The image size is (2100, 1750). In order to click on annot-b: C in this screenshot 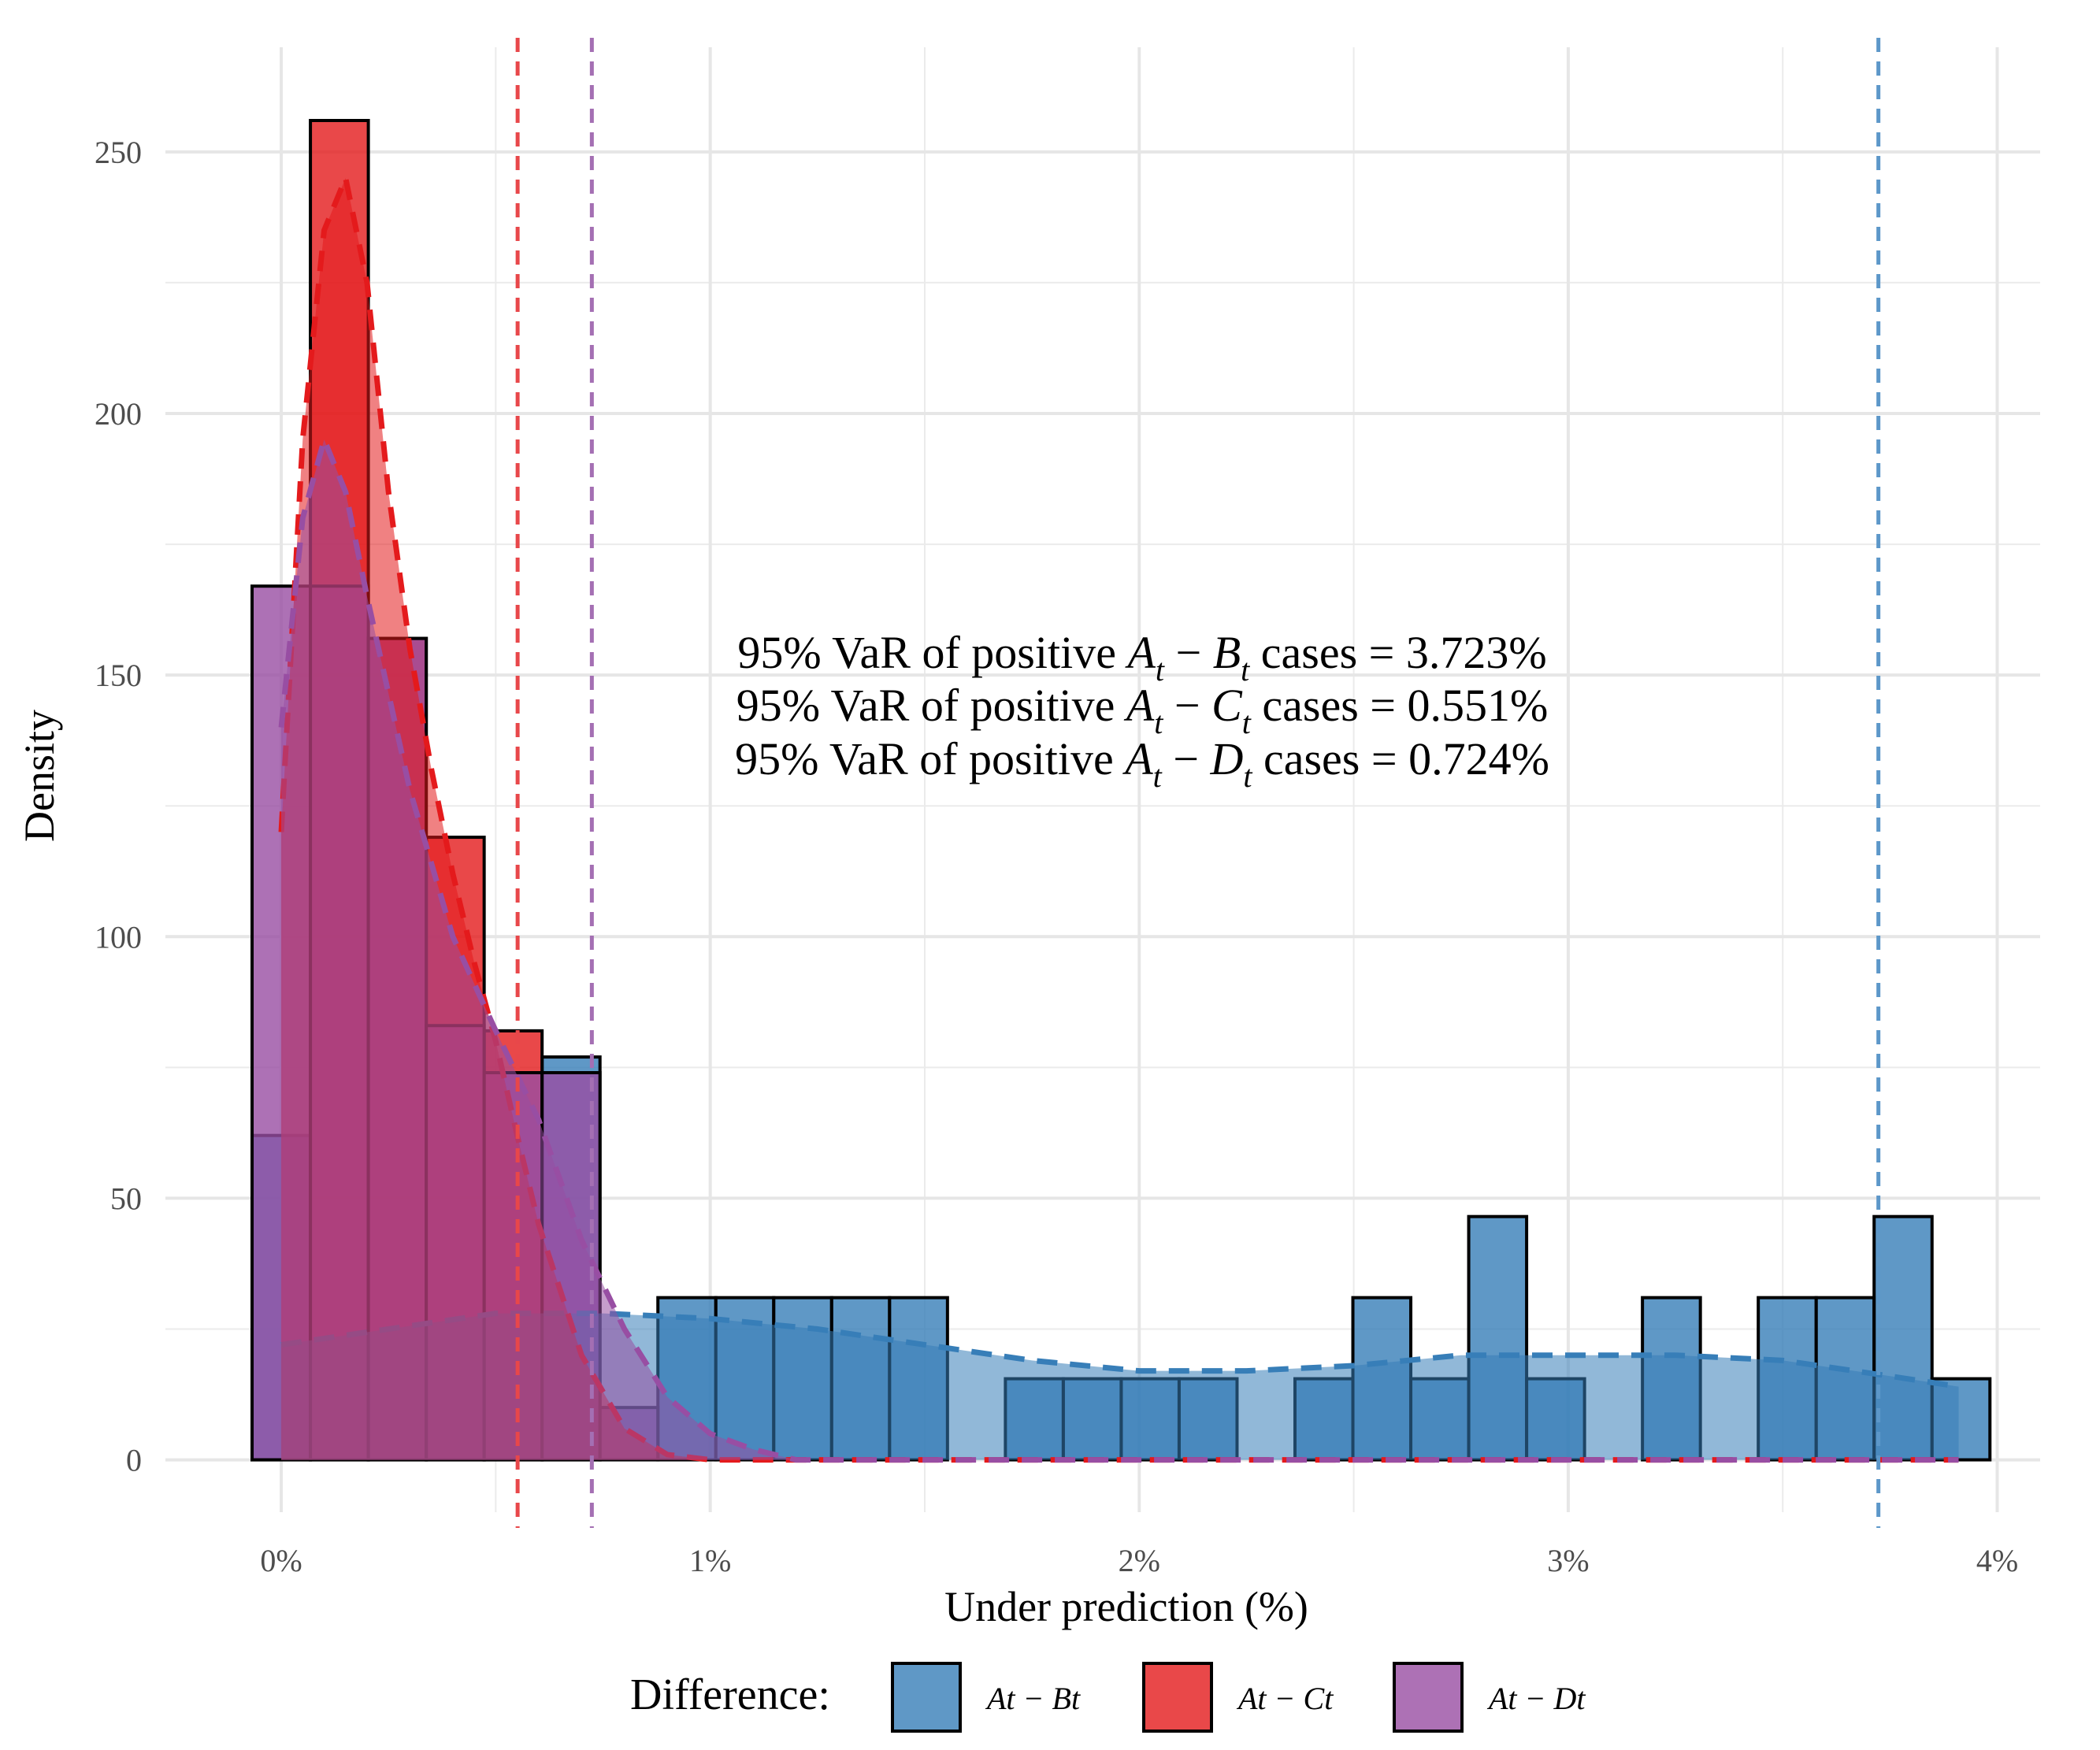, I will do `click(1227, 706)`.